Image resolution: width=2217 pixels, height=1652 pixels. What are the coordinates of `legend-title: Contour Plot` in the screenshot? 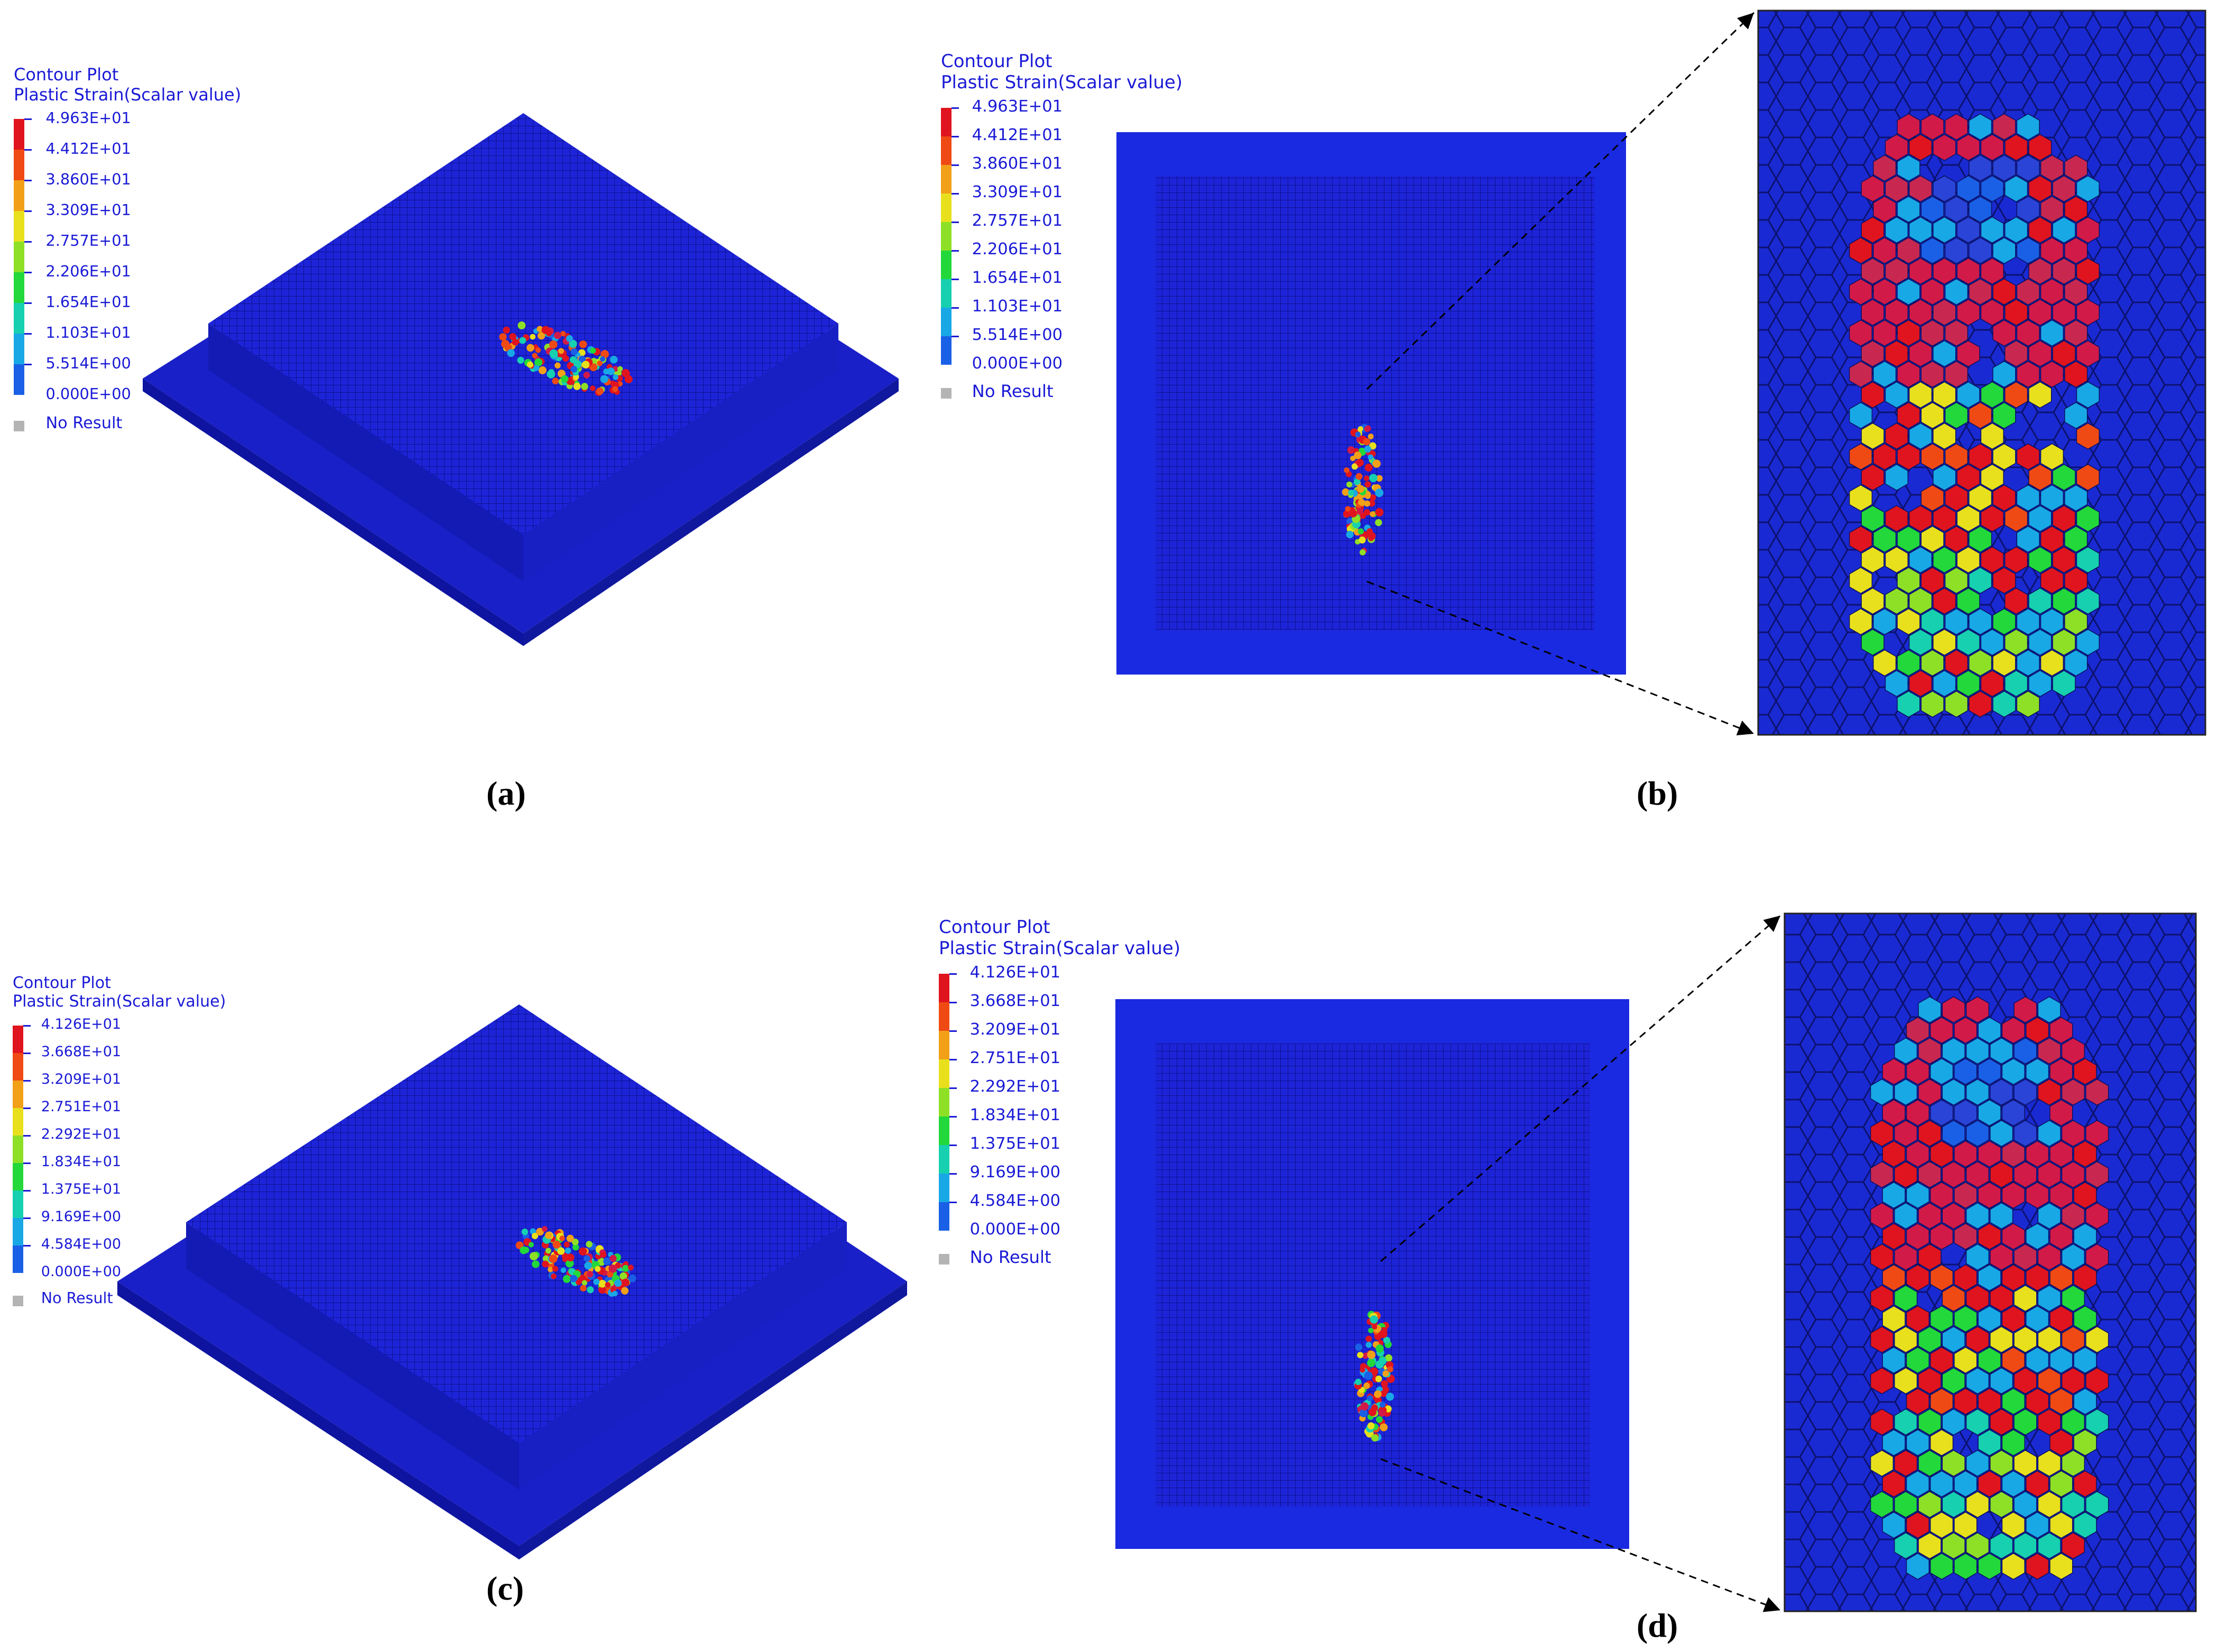 It's located at (996, 61).